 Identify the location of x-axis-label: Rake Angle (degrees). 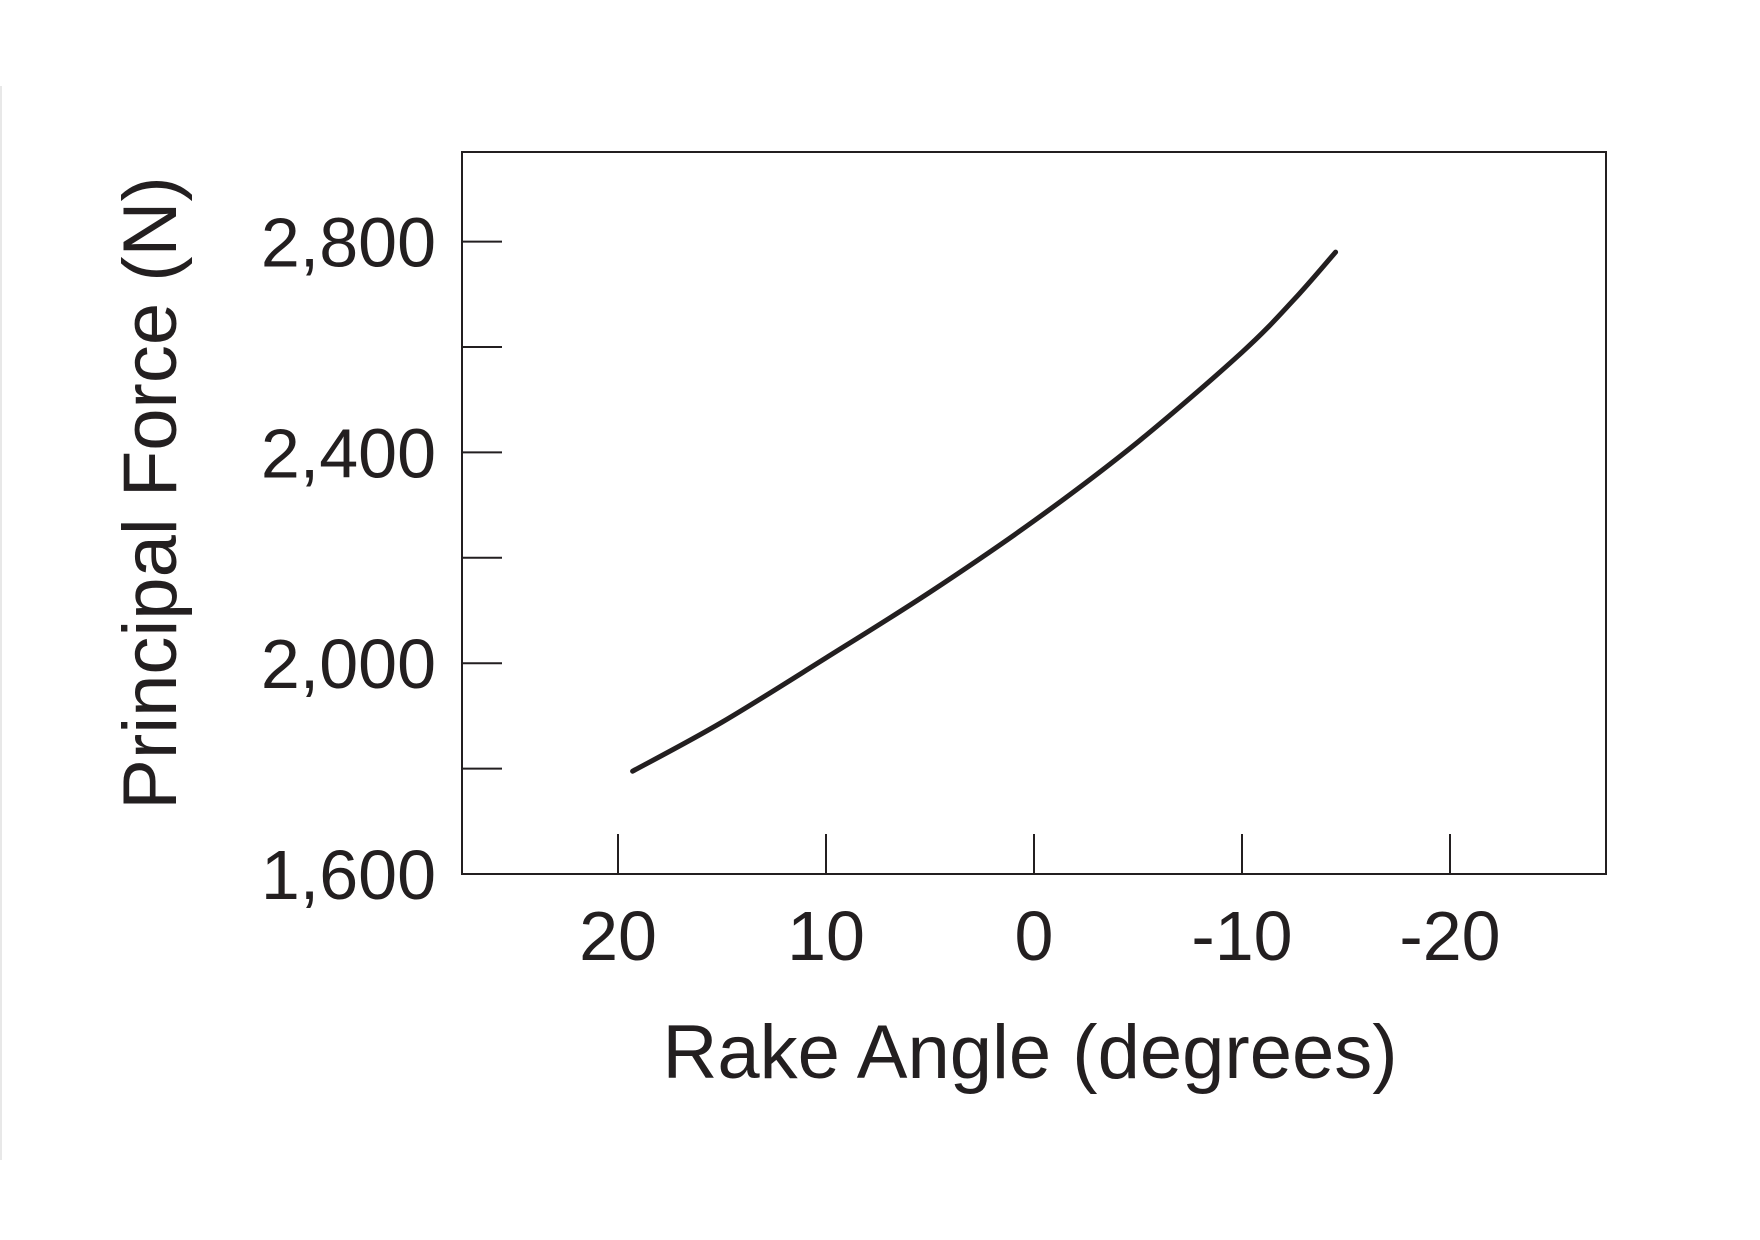
(1029, 1052).